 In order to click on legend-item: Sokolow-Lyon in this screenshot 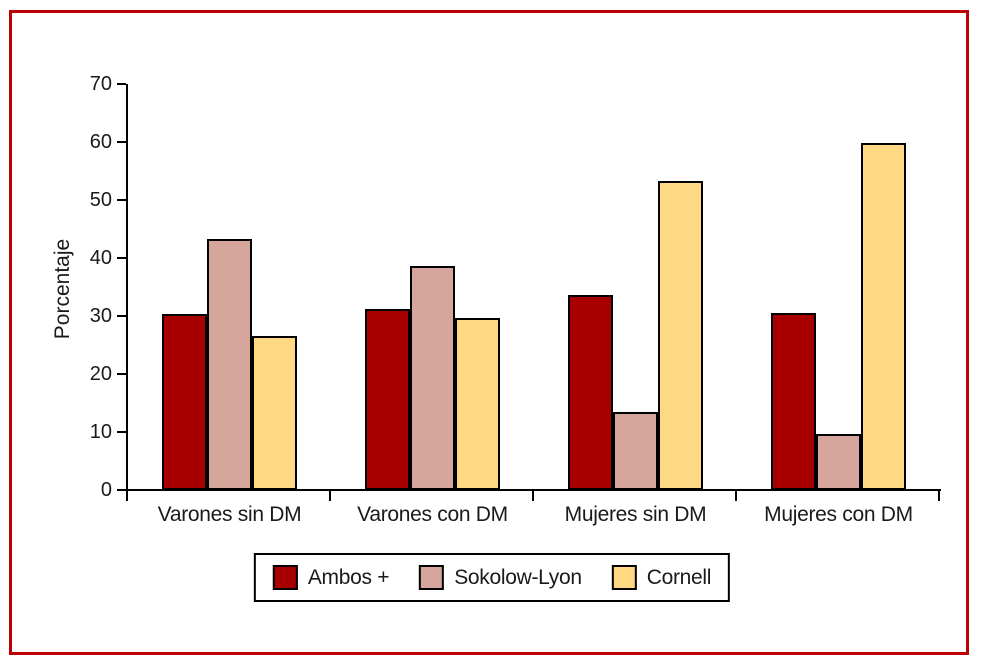, I will do `click(500, 577)`.